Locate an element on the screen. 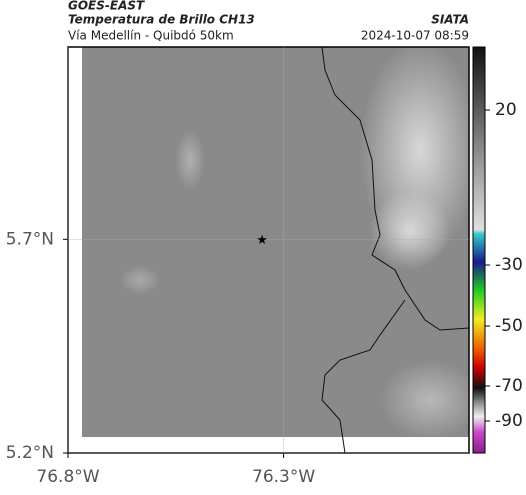 The width and height of the screenshot is (526, 495). satellite: GOES-EAST is located at coordinates (106, 6).